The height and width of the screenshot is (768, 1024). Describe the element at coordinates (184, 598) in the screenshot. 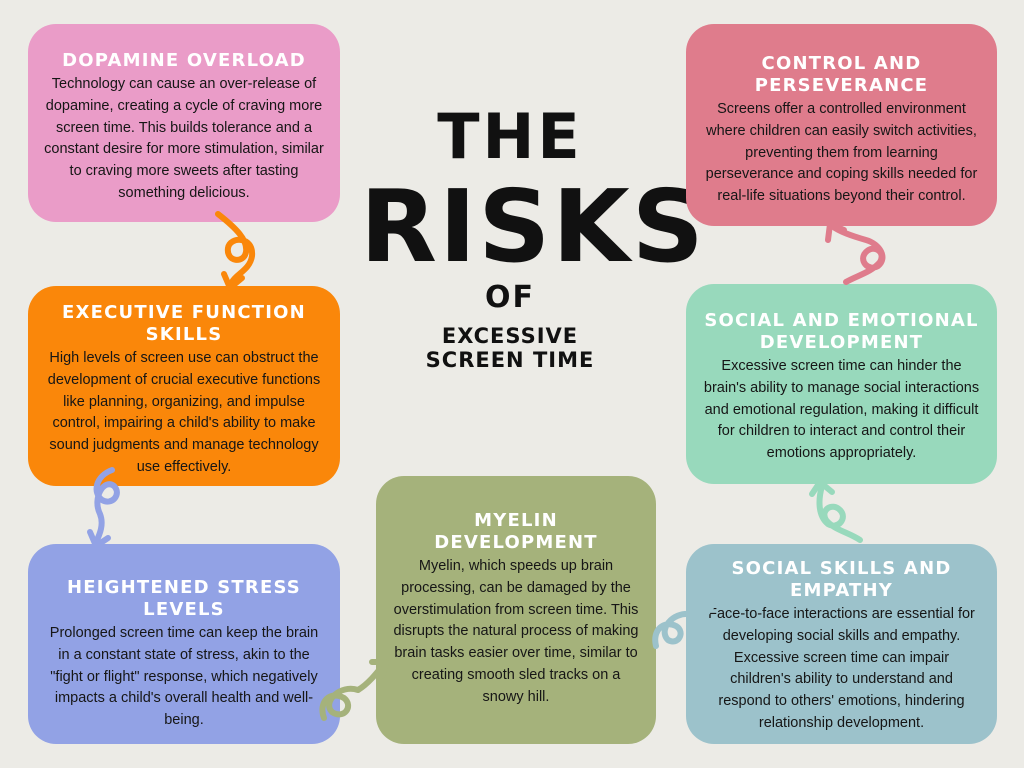

I see `card-title: HEIGHTENED STRESS LEVELS` at that location.